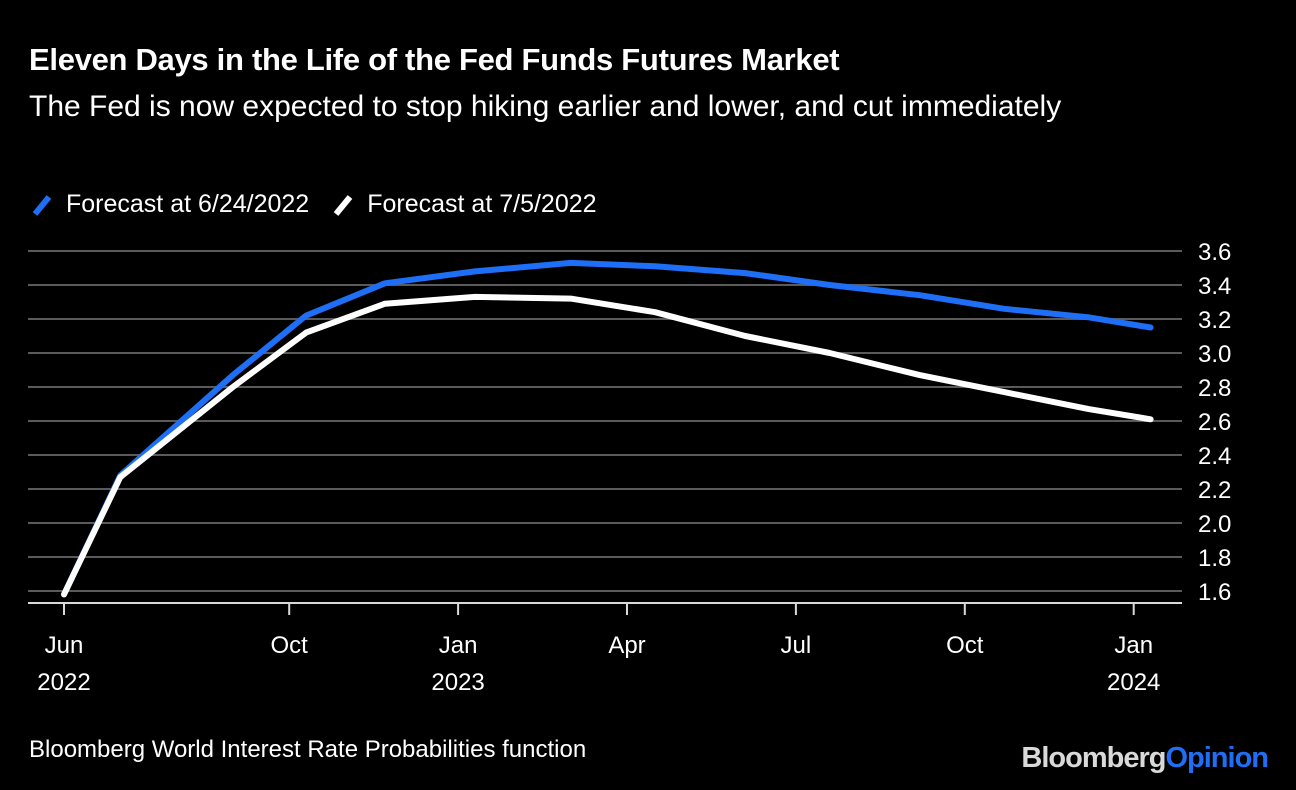 This screenshot has height=790, width=1296. I want to click on y-tick-label: 2.4, so click(1214, 456).